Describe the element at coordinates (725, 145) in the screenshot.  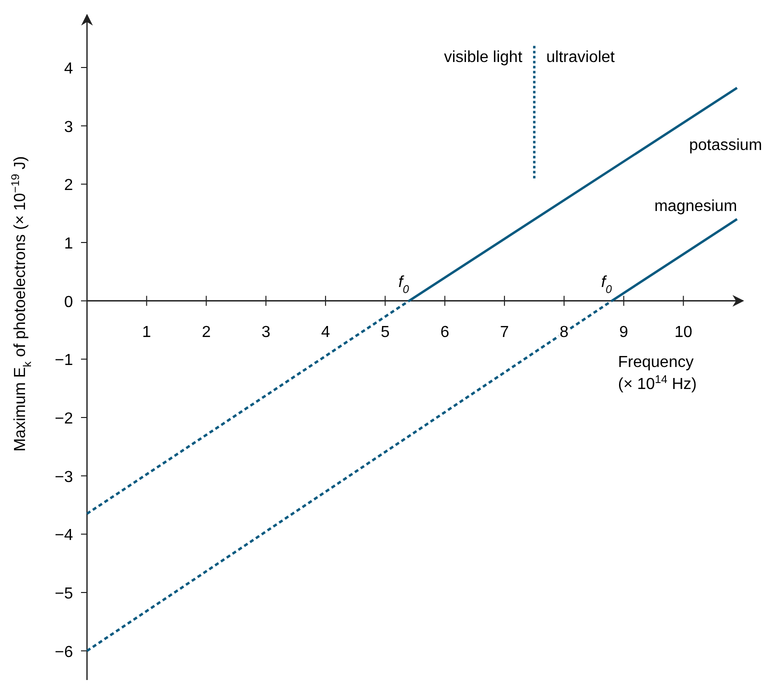
I see `series-label: potassium` at that location.